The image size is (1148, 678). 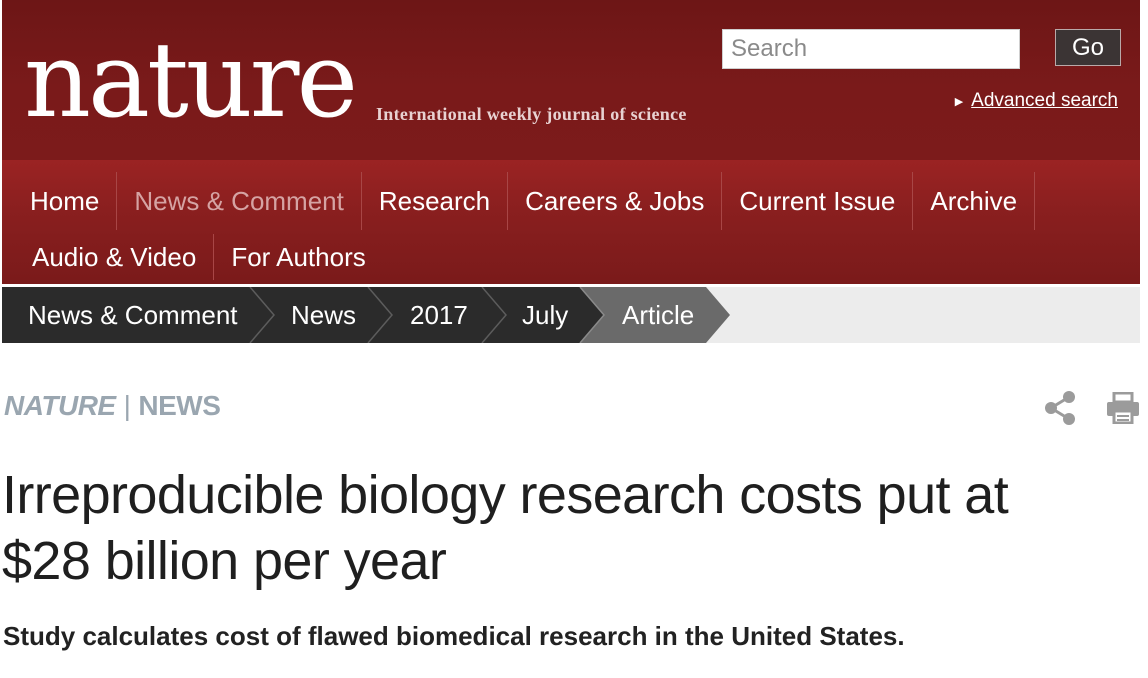 I want to click on breadcrumb-segment-article, so click(x=655, y=315).